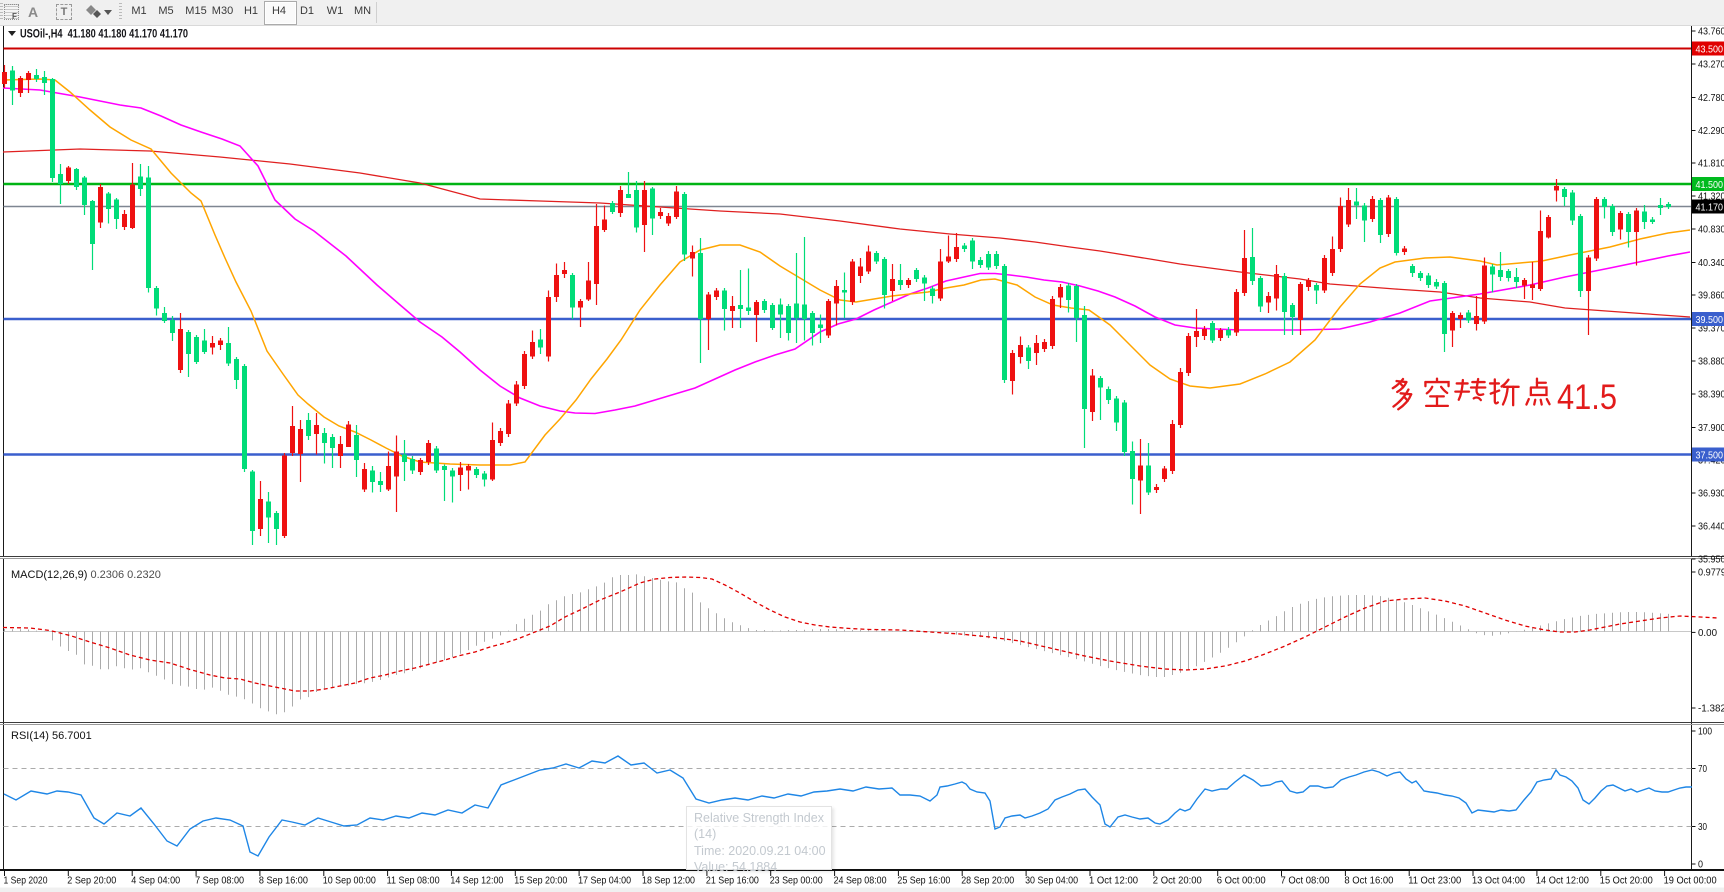 The image size is (1724, 892). What do you see at coordinates (1051, 881) in the screenshot?
I see `svg-text: 30 Sep 04:00` at bounding box center [1051, 881].